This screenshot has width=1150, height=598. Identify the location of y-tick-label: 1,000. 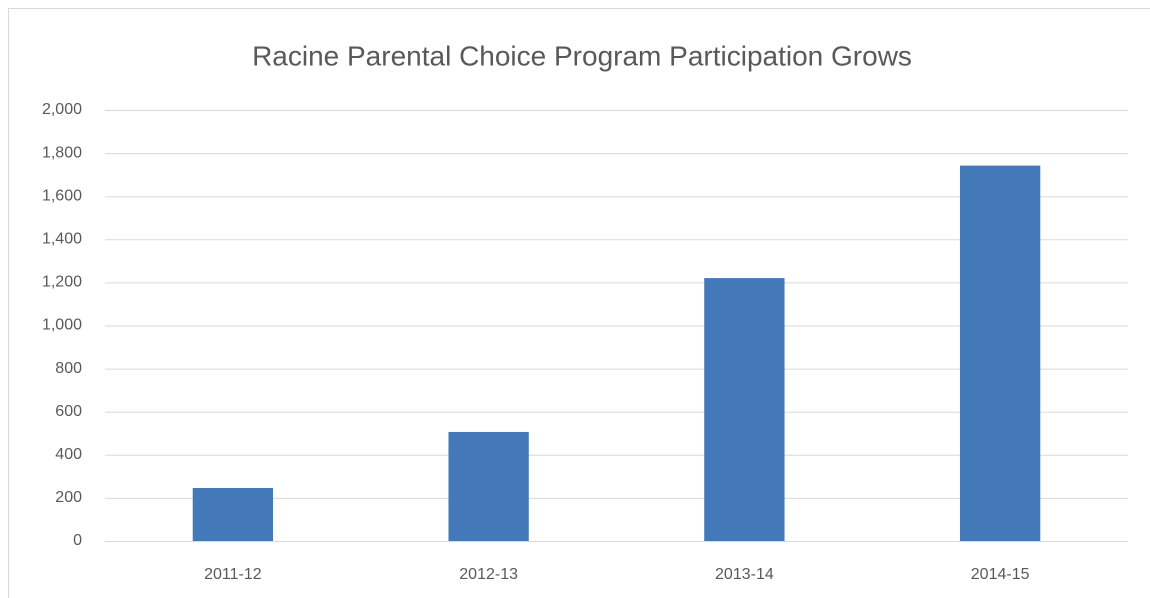
(62, 325).